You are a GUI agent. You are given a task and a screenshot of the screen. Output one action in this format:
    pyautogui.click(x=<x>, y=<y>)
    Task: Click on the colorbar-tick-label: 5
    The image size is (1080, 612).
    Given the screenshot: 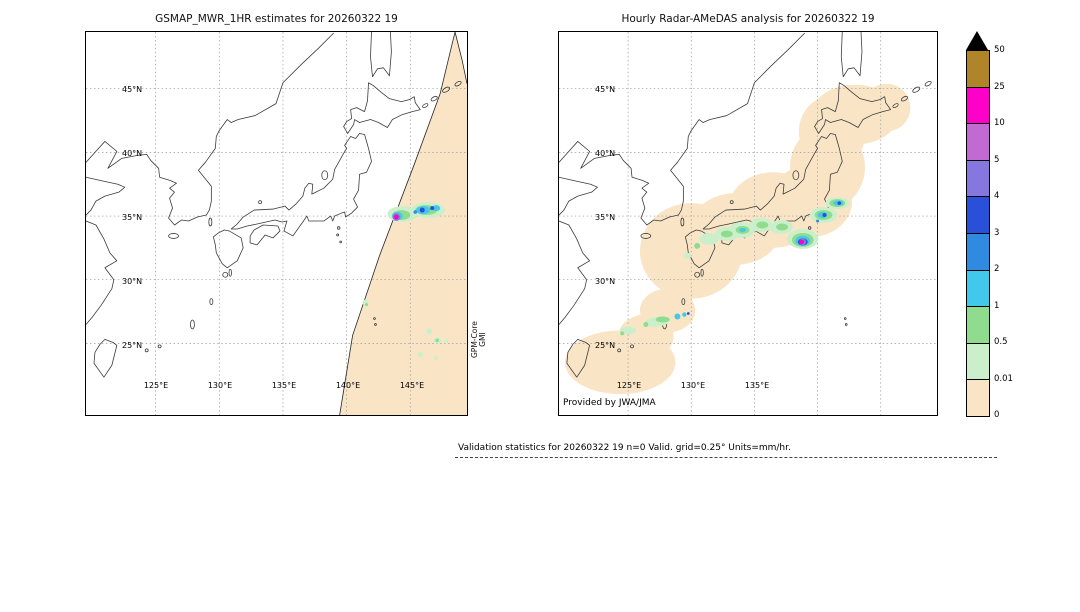 What is the action you would take?
    pyautogui.click(x=997, y=159)
    